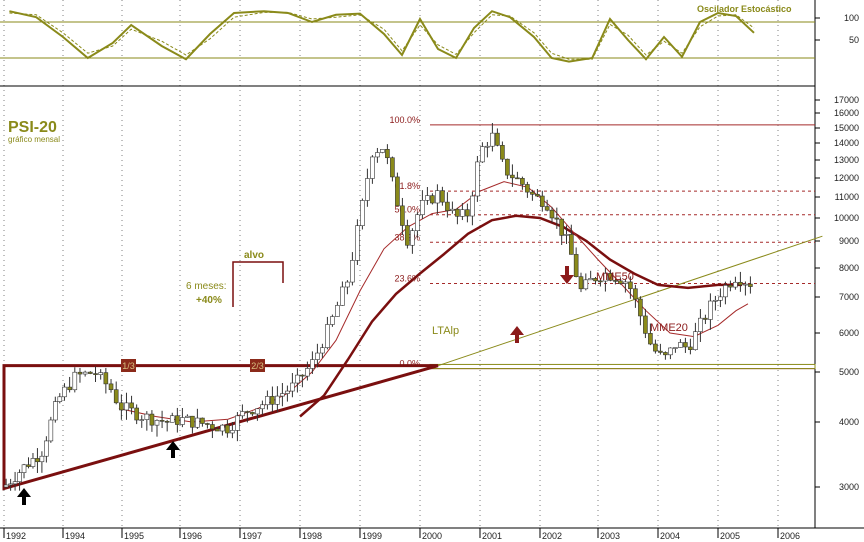  I want to click on fib-level-label: 50.0%, so click(407, 210).